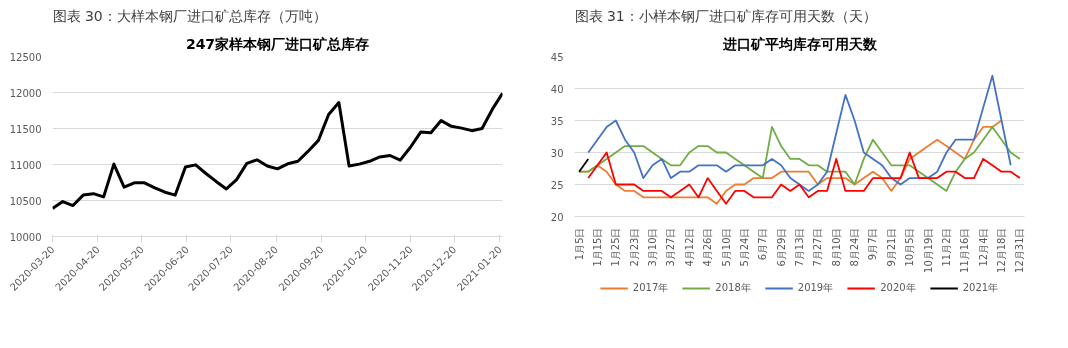  Describe the element at coordinates (910, 247) in the screenshot. I see `x-tick-label: 10月5日` at that location.